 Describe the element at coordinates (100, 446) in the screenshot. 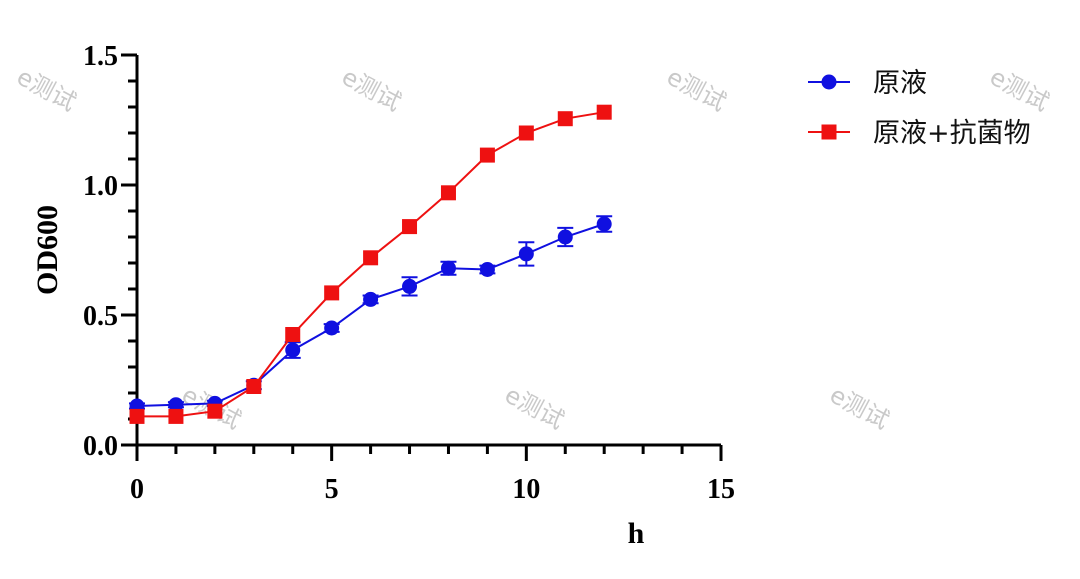

I see `y-tick-label: 0.0` at that location.